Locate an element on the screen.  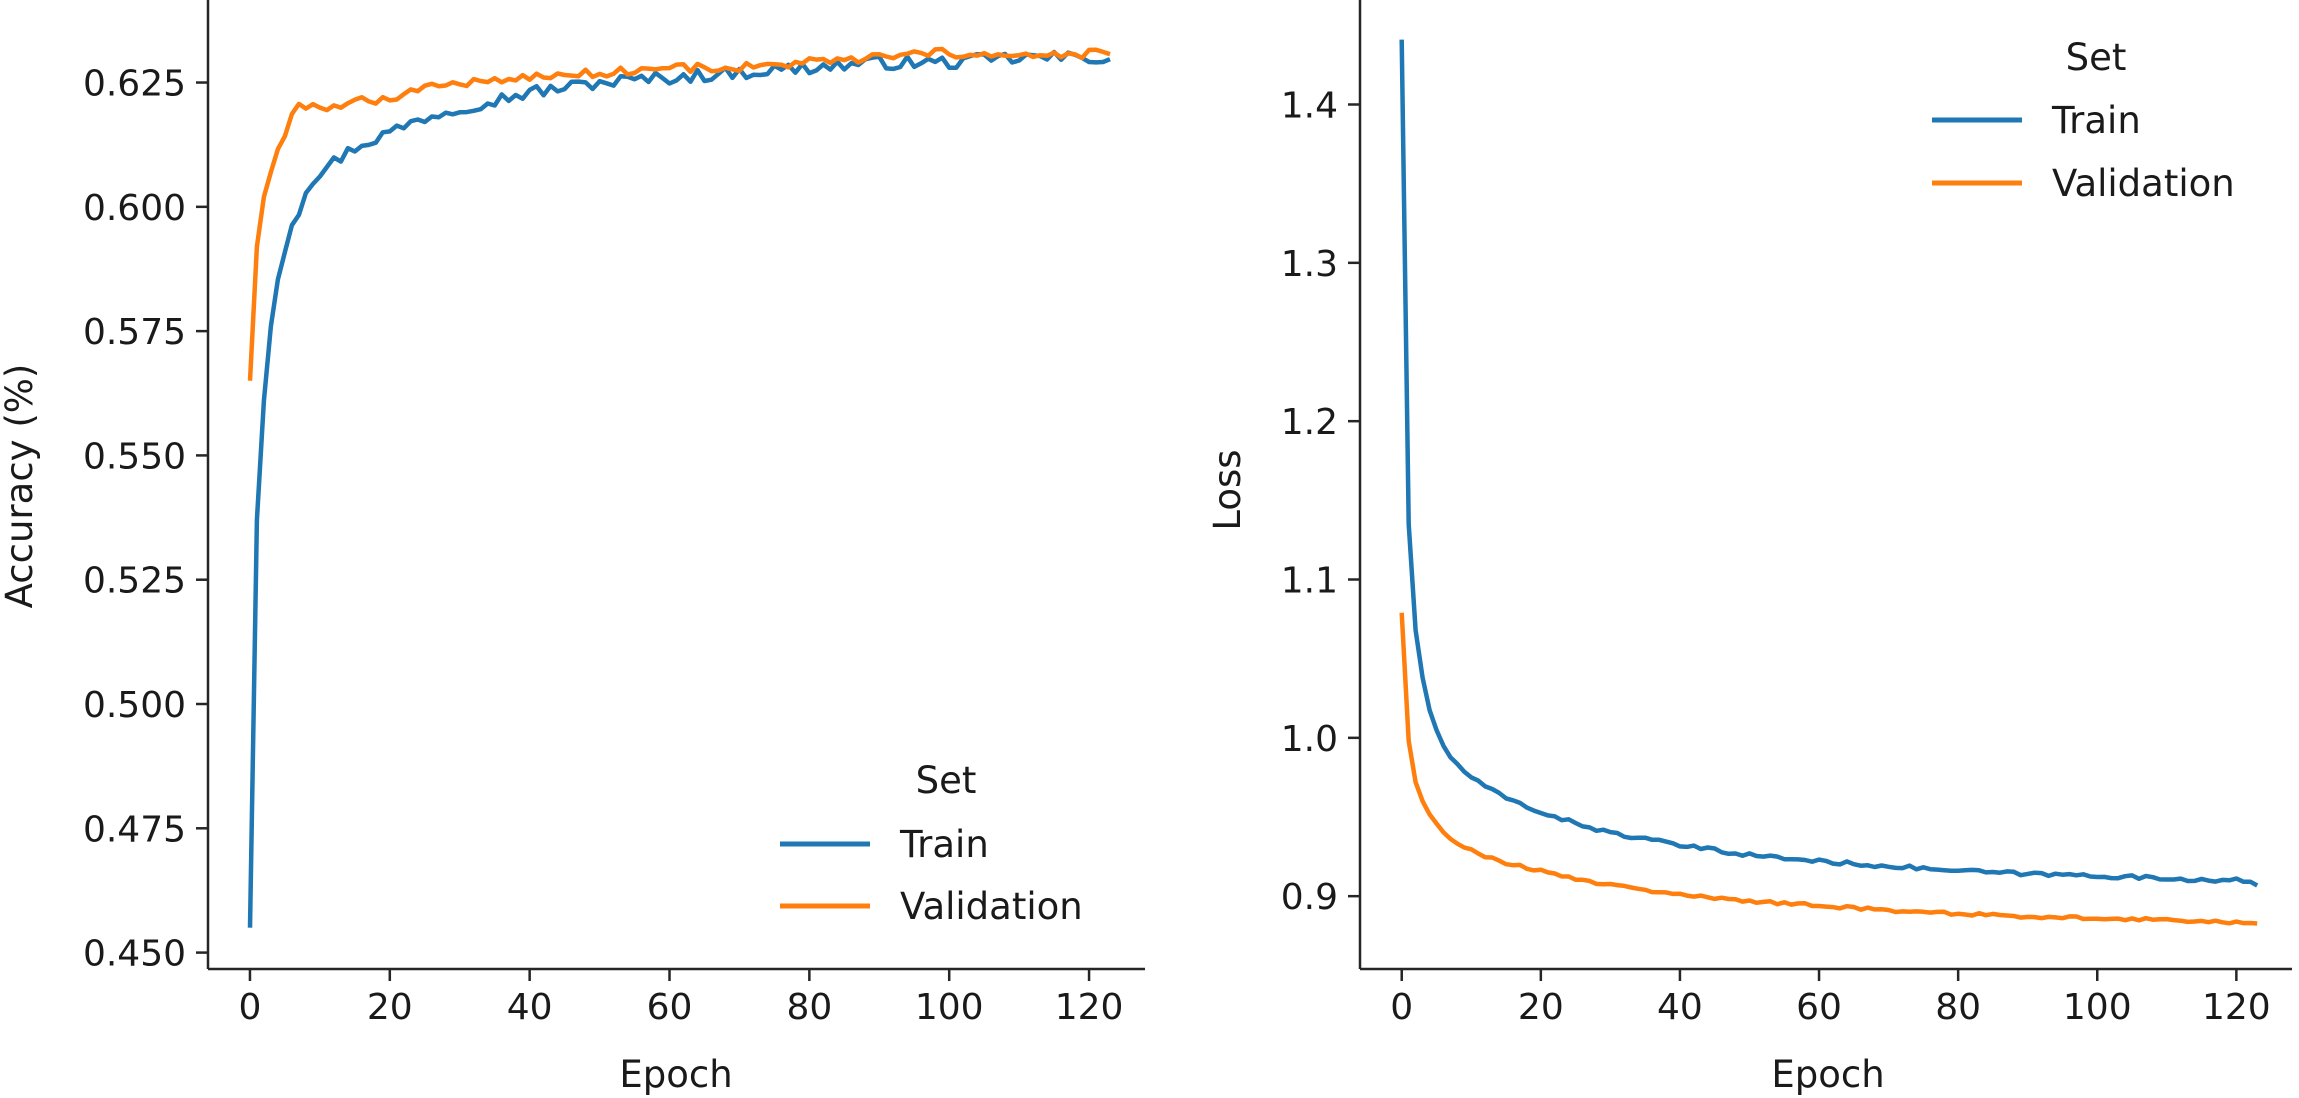
accuracy-y-tick-label: 0.550 is located at coordinates (134, 456).